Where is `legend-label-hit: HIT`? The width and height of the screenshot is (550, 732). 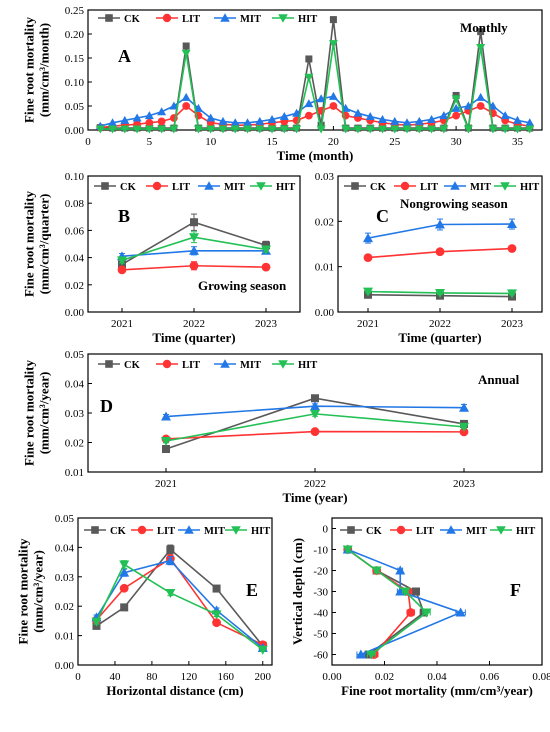
legend-label-hit: HIT is located at coordinates (525, 531).